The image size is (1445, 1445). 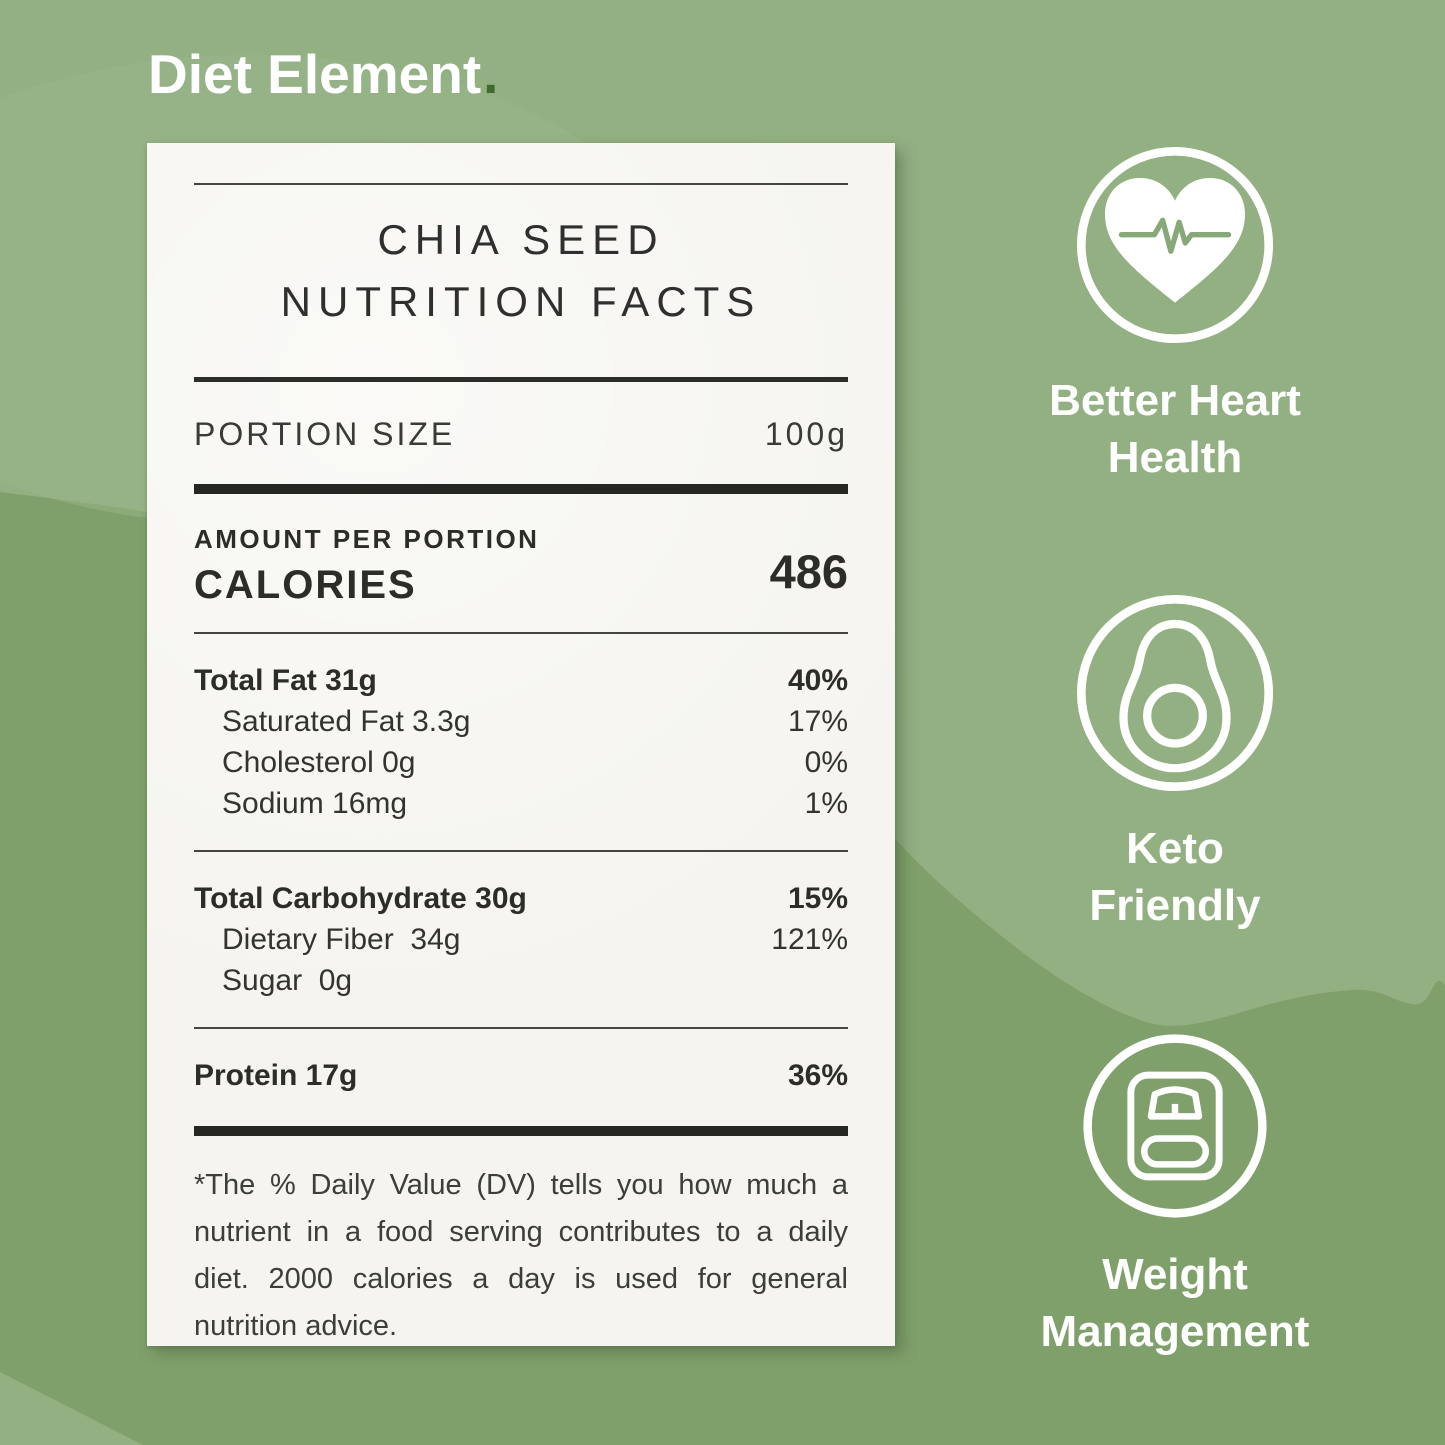 What do you see at coordinates (1175, 877) in the screenshot?
I see `feature-label: Keto Friendly` at bounding box center [1175, 877].